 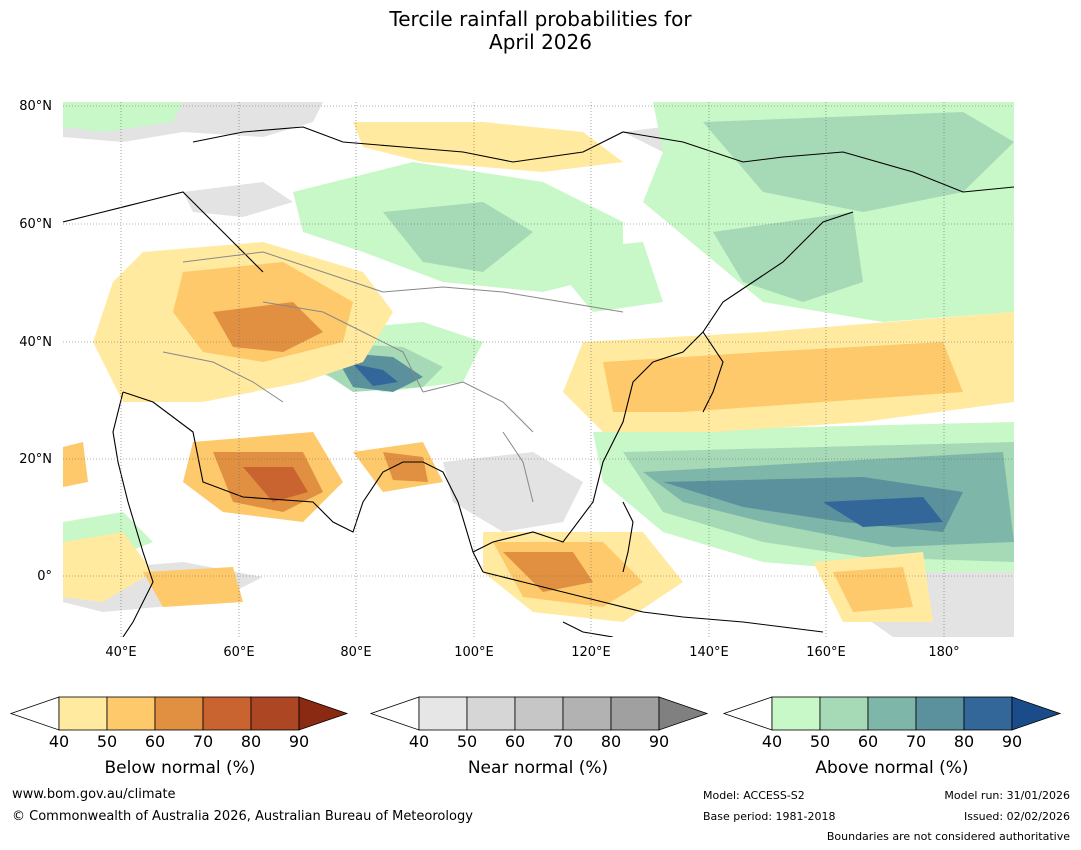 What do you see at coordinates (1007, 795) in the screenshot?
I see `model-run-date: Model run: 31/01/2026` at bounding box center [1007, 795].